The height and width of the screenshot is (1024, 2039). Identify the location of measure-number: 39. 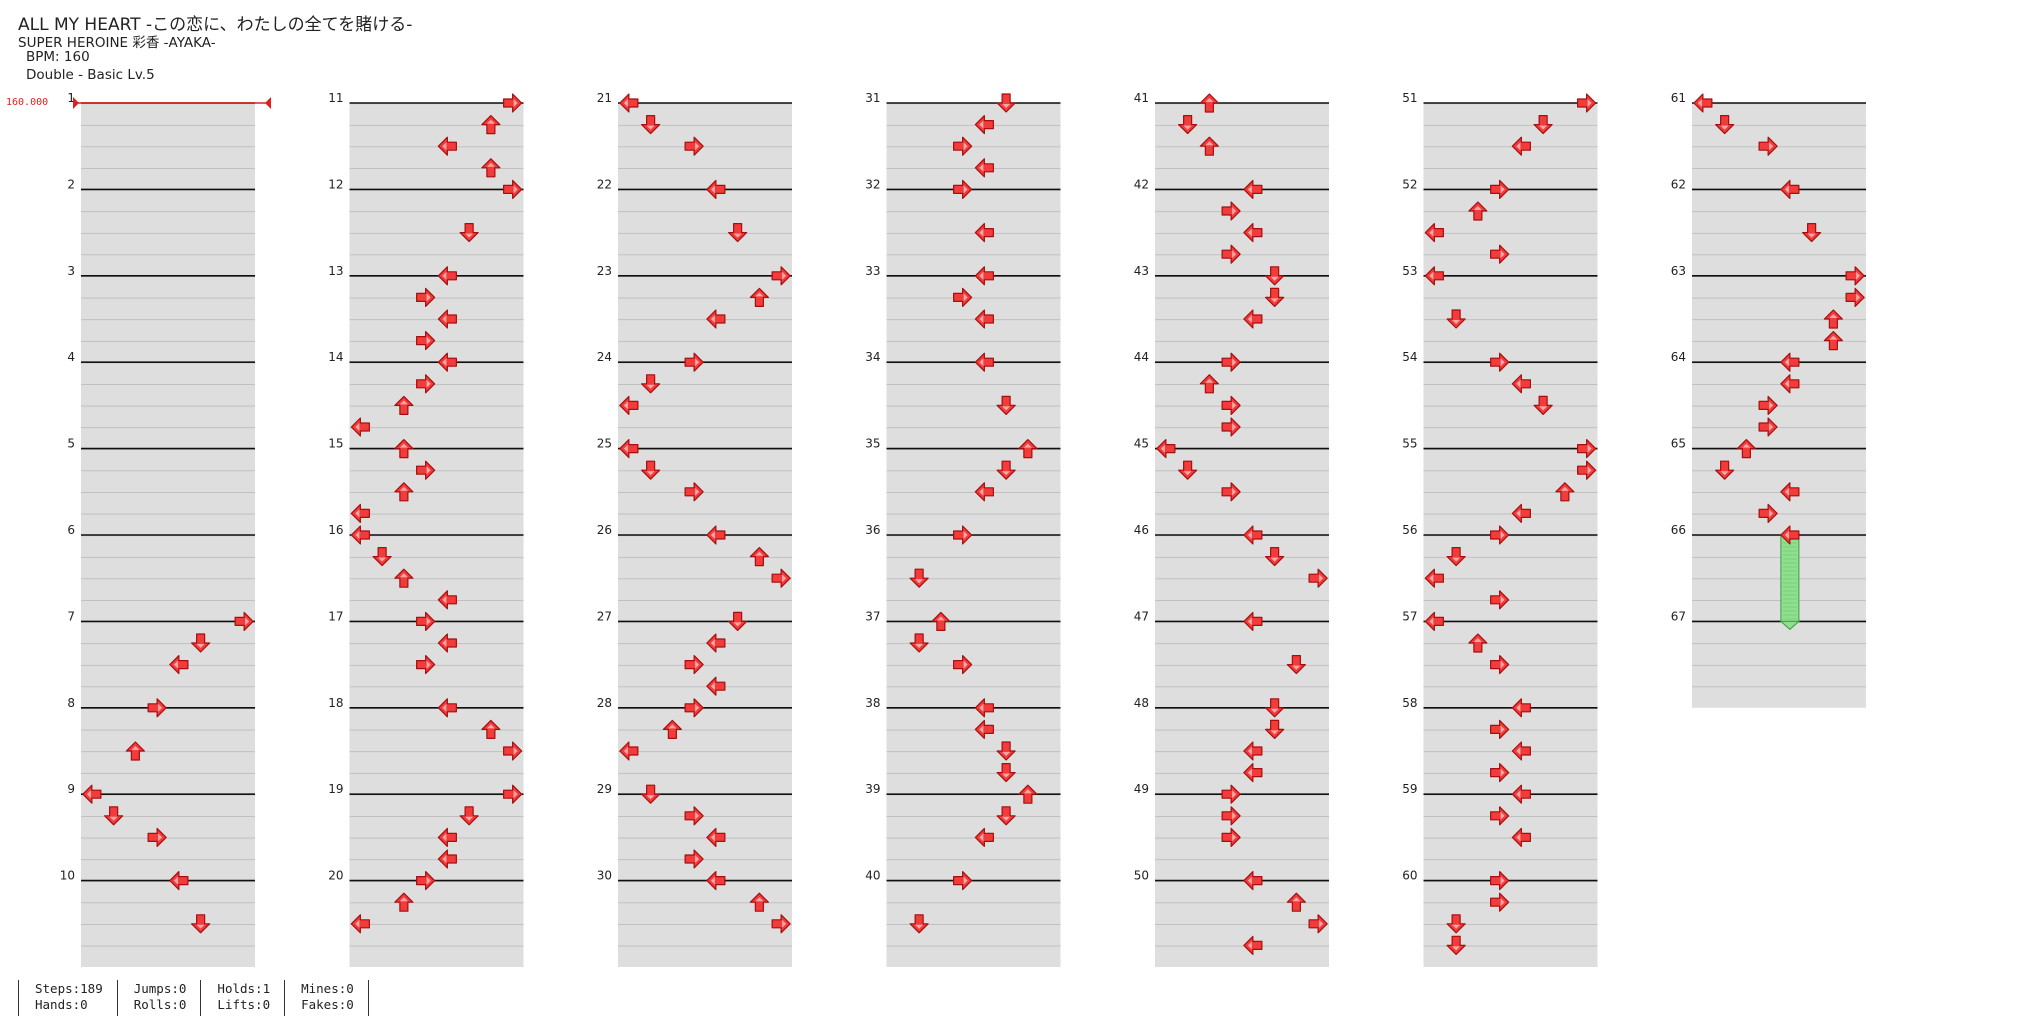
(872, 789).